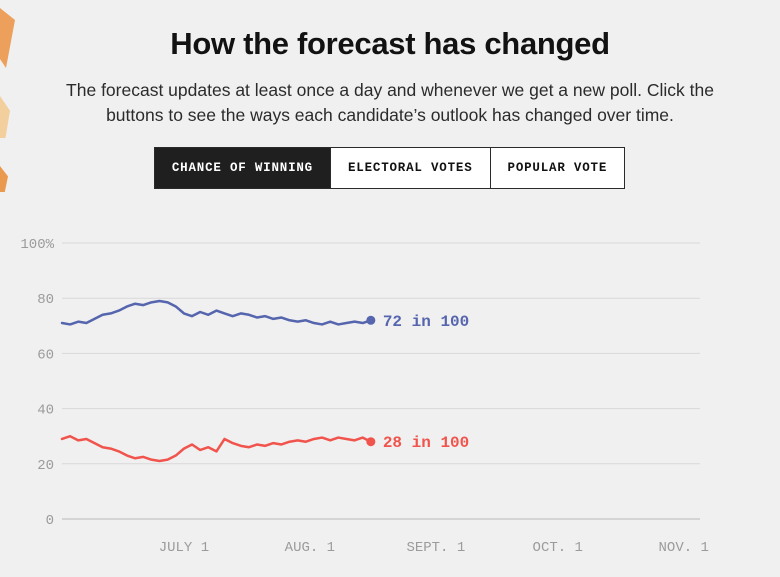 Image resolution: width=780 pixels, height=577 pixels. I want to click on x-axis-tick-label: AUG. 1, so click(310, 548).